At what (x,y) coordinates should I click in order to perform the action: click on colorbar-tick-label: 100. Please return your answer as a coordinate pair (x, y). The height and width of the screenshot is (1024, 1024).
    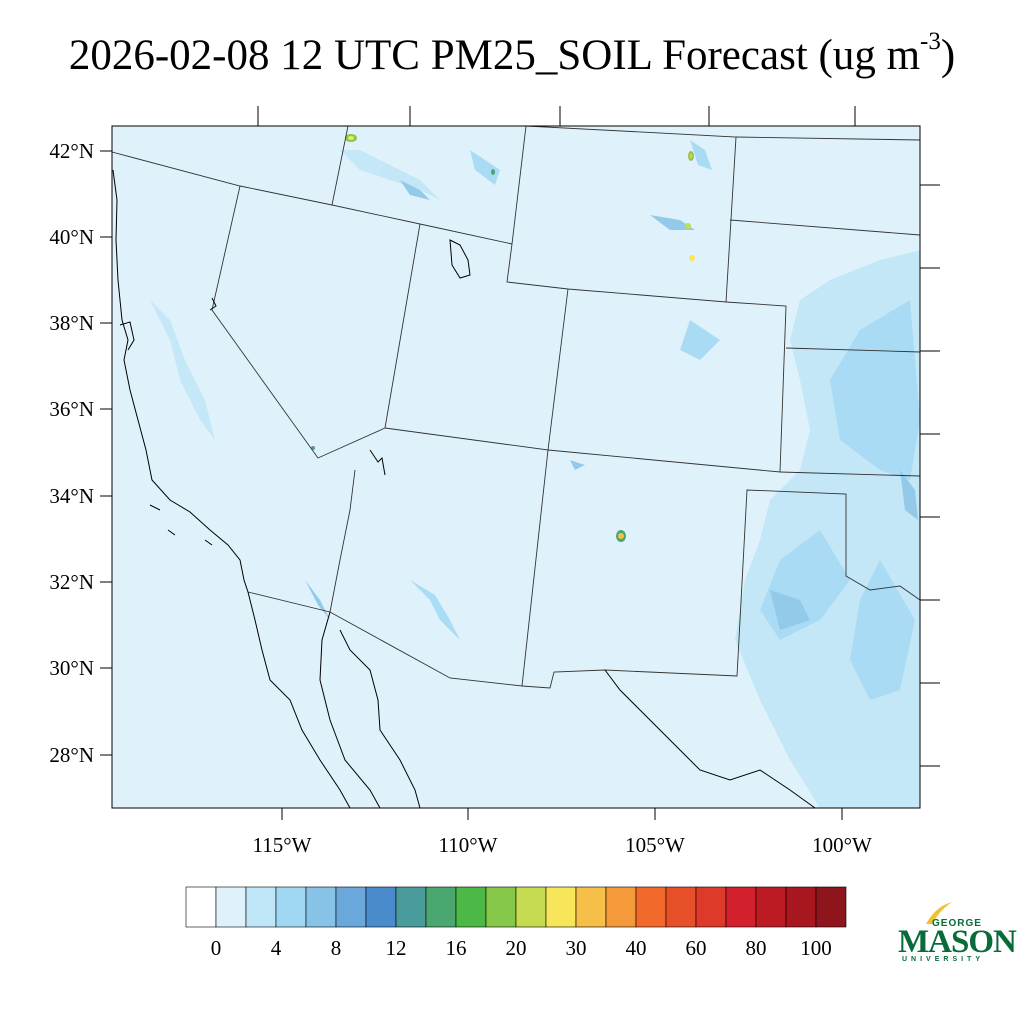
    Looking at the image, I should click on (816, 948).